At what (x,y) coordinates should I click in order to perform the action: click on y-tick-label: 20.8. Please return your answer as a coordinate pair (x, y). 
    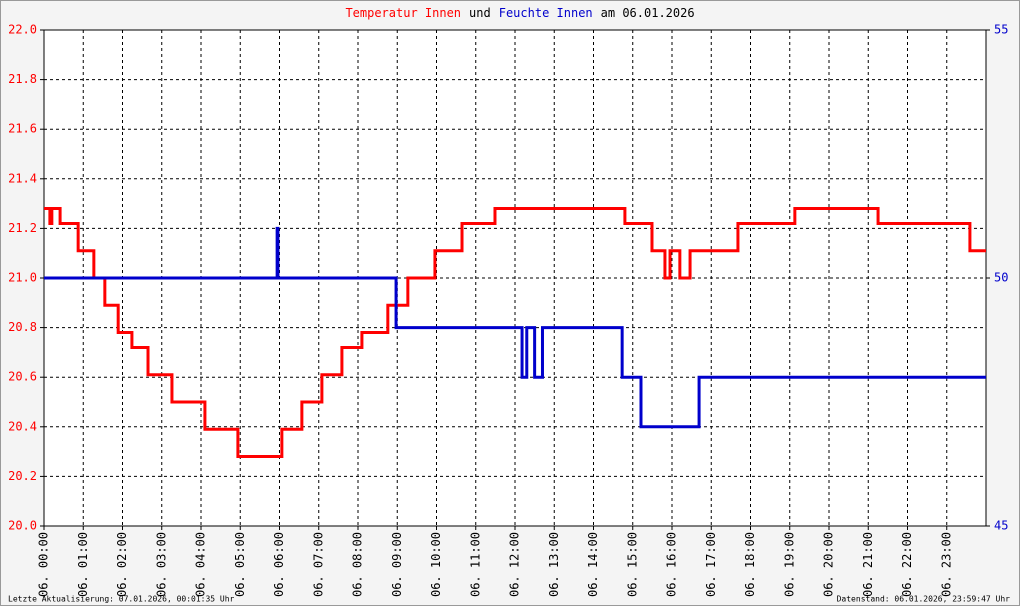
    Looking at the image, I should click on (22, 327).